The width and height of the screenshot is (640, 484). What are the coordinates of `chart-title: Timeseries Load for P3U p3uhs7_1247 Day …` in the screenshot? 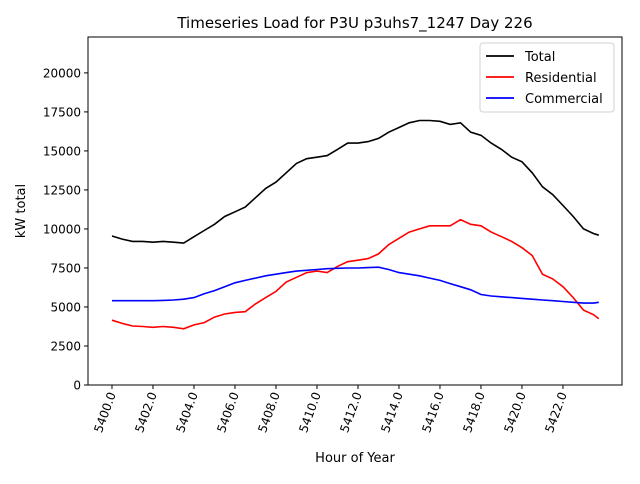 It's located at (354, 23).